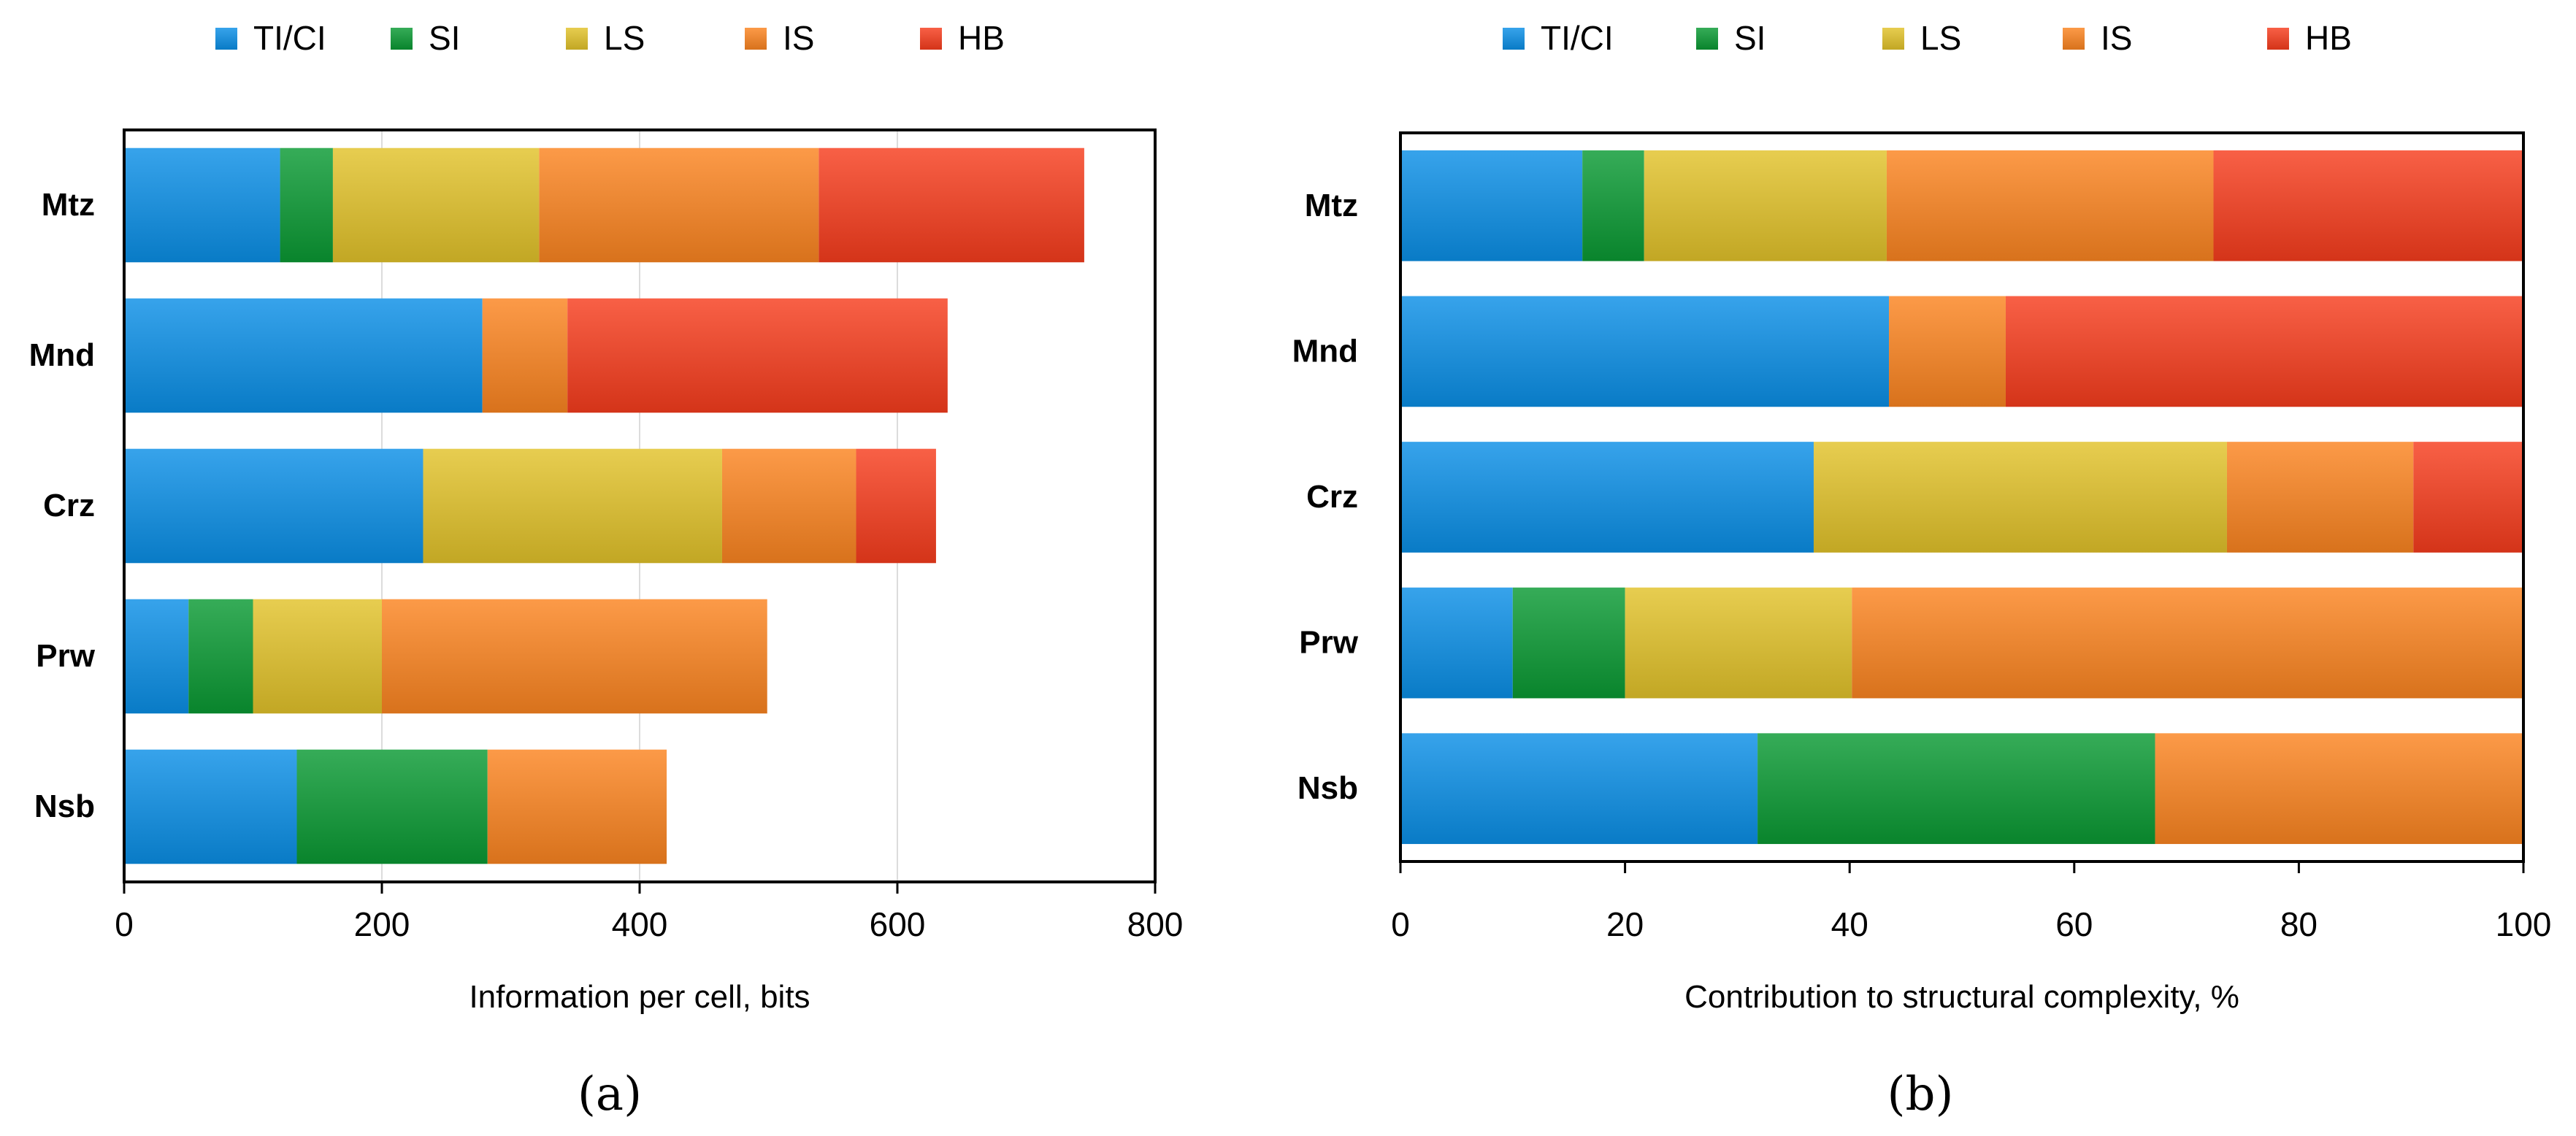 The width and height of the screenshot is (2576, 1136). Describe the element at coordinates (1625, 924) in the screenshot. I see `x-tick-label: 20` at that location.